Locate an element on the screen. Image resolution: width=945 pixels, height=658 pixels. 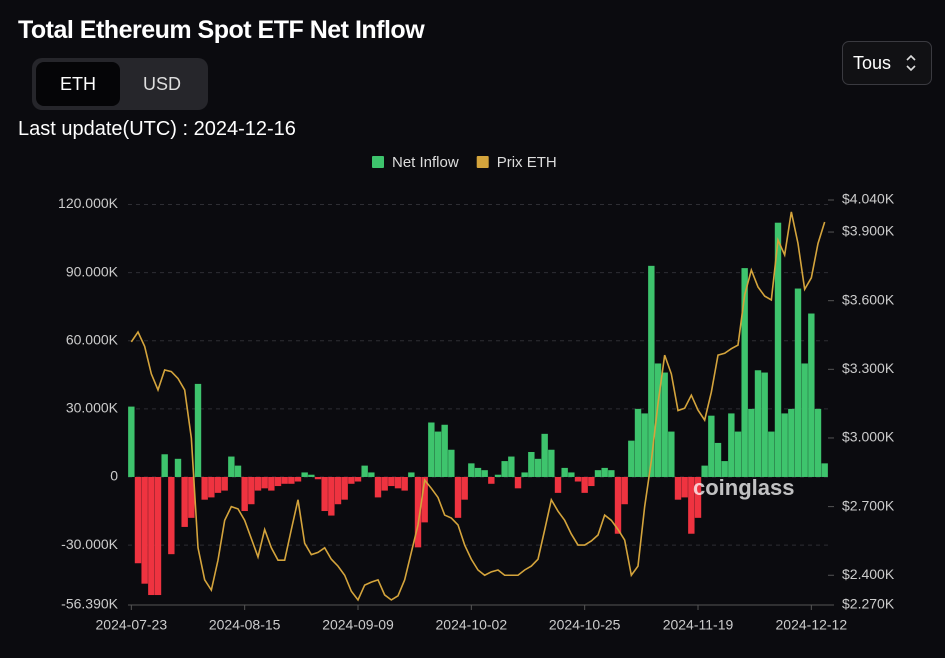
y2-tick-label: $2.400K is located at coordinates (868, 574).